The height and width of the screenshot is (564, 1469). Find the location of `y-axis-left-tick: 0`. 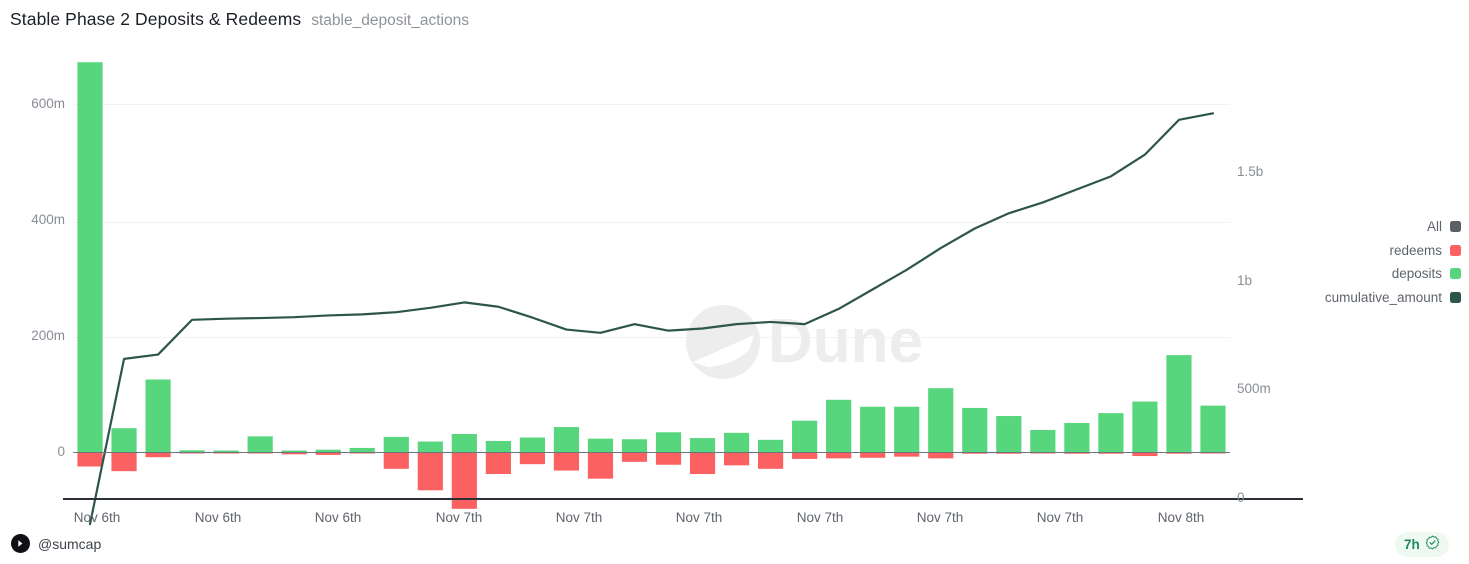

y-axis-left-tick: 0 is located at coordinates (61, 451).